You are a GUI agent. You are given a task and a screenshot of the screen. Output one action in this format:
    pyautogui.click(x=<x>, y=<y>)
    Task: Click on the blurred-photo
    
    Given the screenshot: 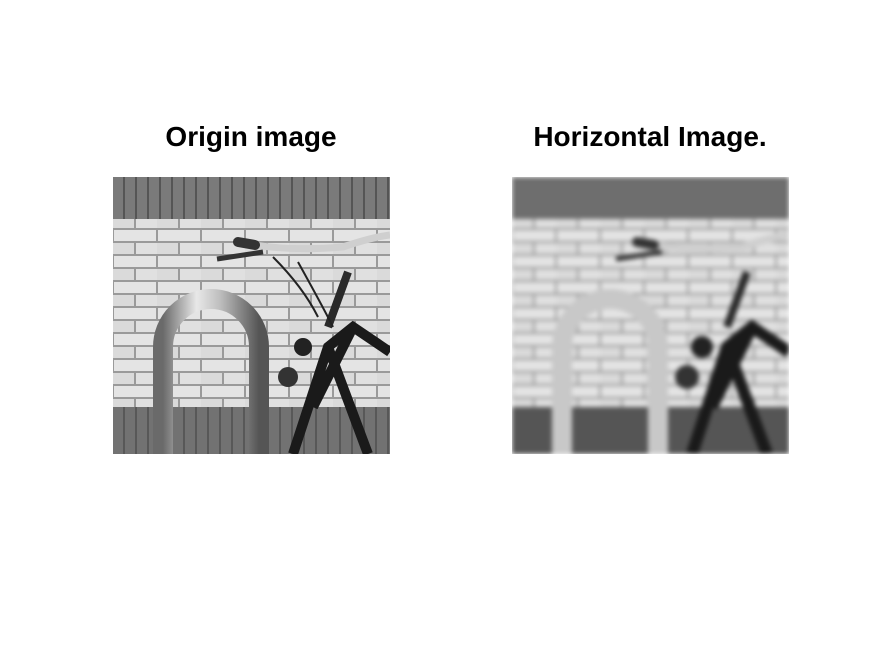 What is the action you would take?
    pyautogui.click(x=650, y=315)
    